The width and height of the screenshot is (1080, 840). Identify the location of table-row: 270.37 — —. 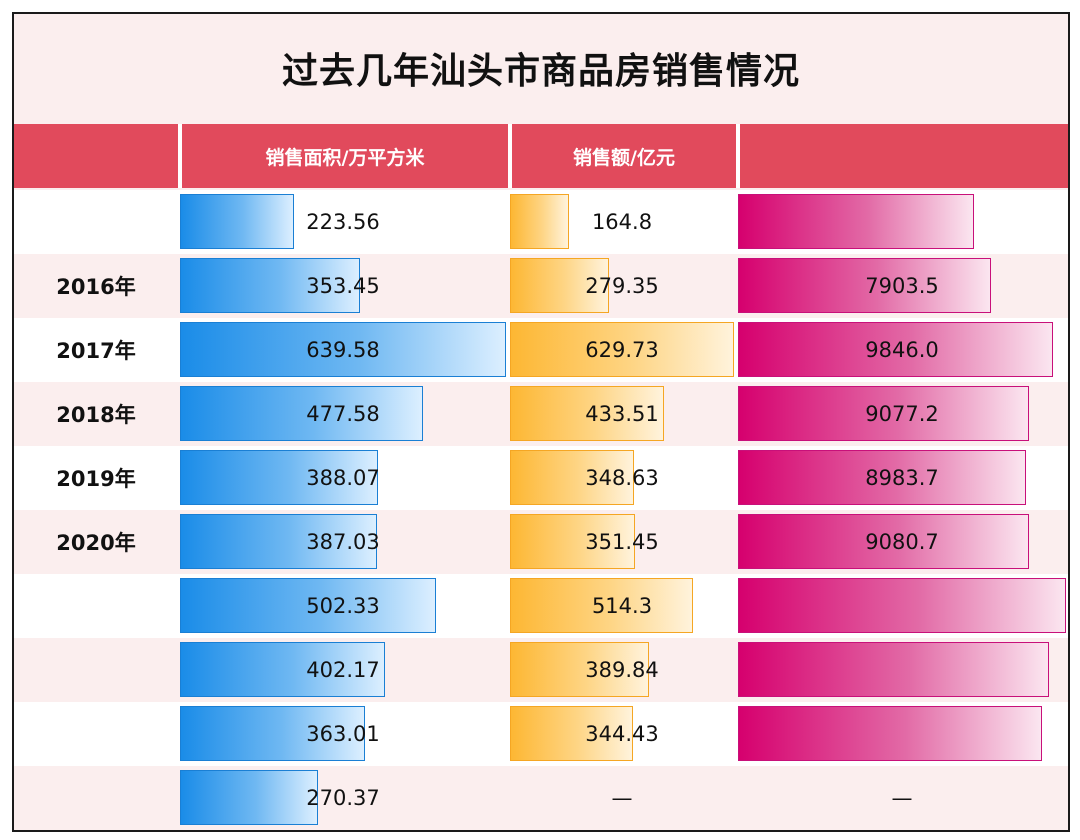
(541, 798).